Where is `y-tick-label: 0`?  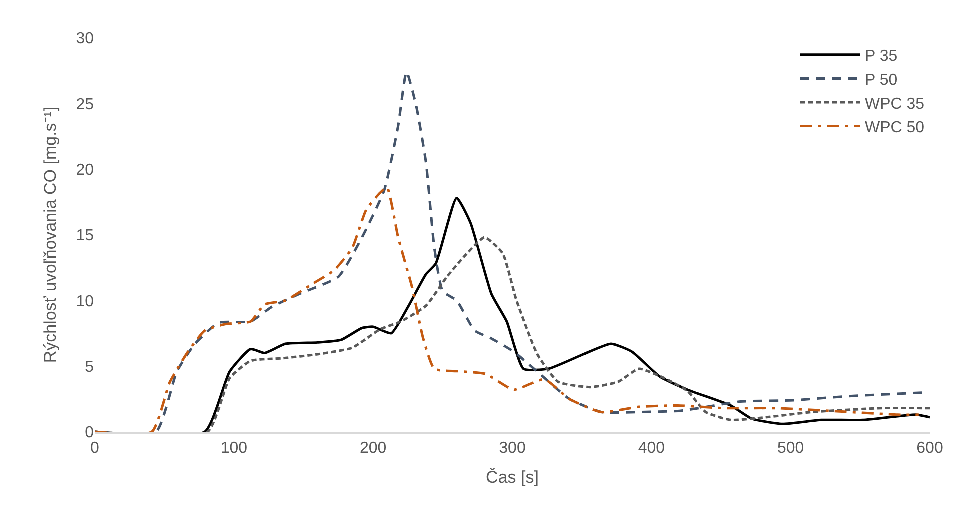
y-tick-label: 0 is located at coordinates (89, 433).